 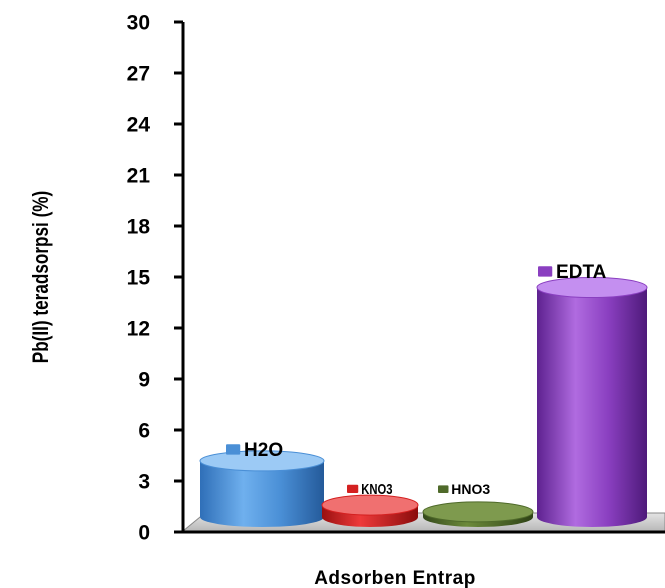 I want to click on y-tick-label: 24, so click(x=139, y=125).